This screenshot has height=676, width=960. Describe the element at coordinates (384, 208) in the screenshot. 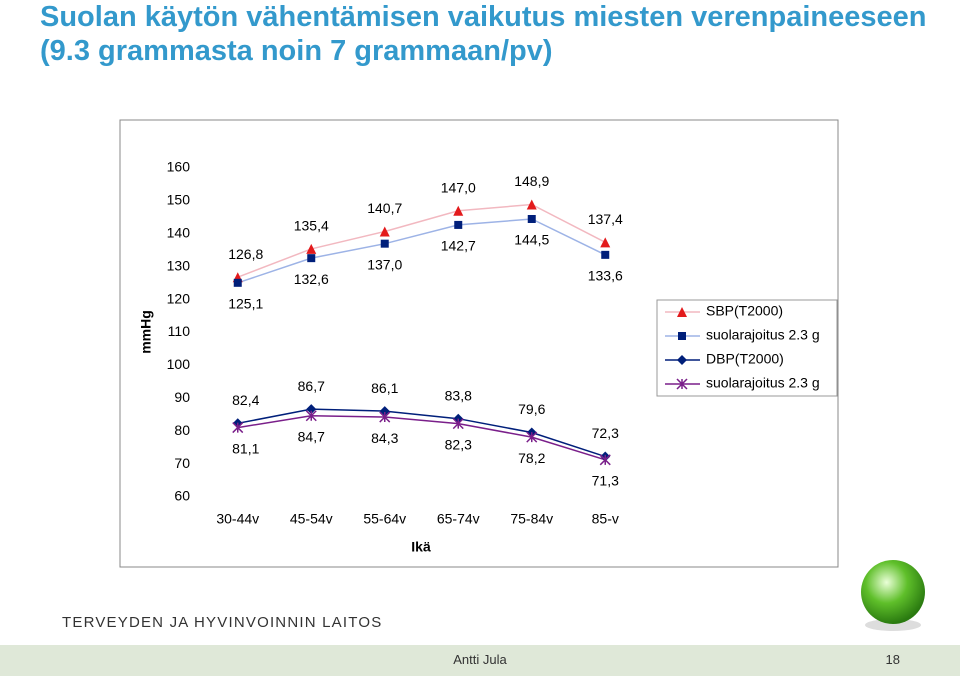

I see `data-label: 140,7` at that location.